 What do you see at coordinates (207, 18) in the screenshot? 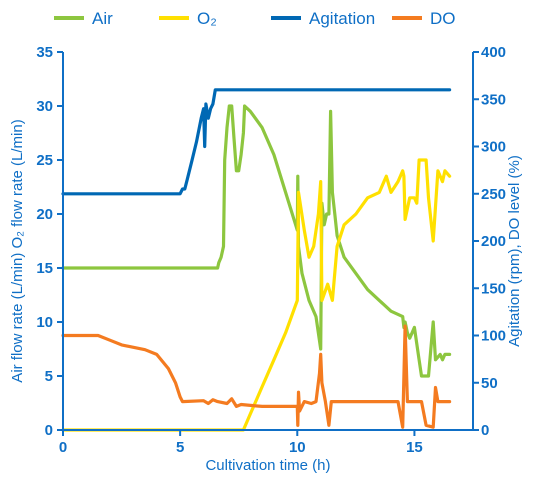
I see `legend-label-o: O₂` at bounding box center [207, 18].